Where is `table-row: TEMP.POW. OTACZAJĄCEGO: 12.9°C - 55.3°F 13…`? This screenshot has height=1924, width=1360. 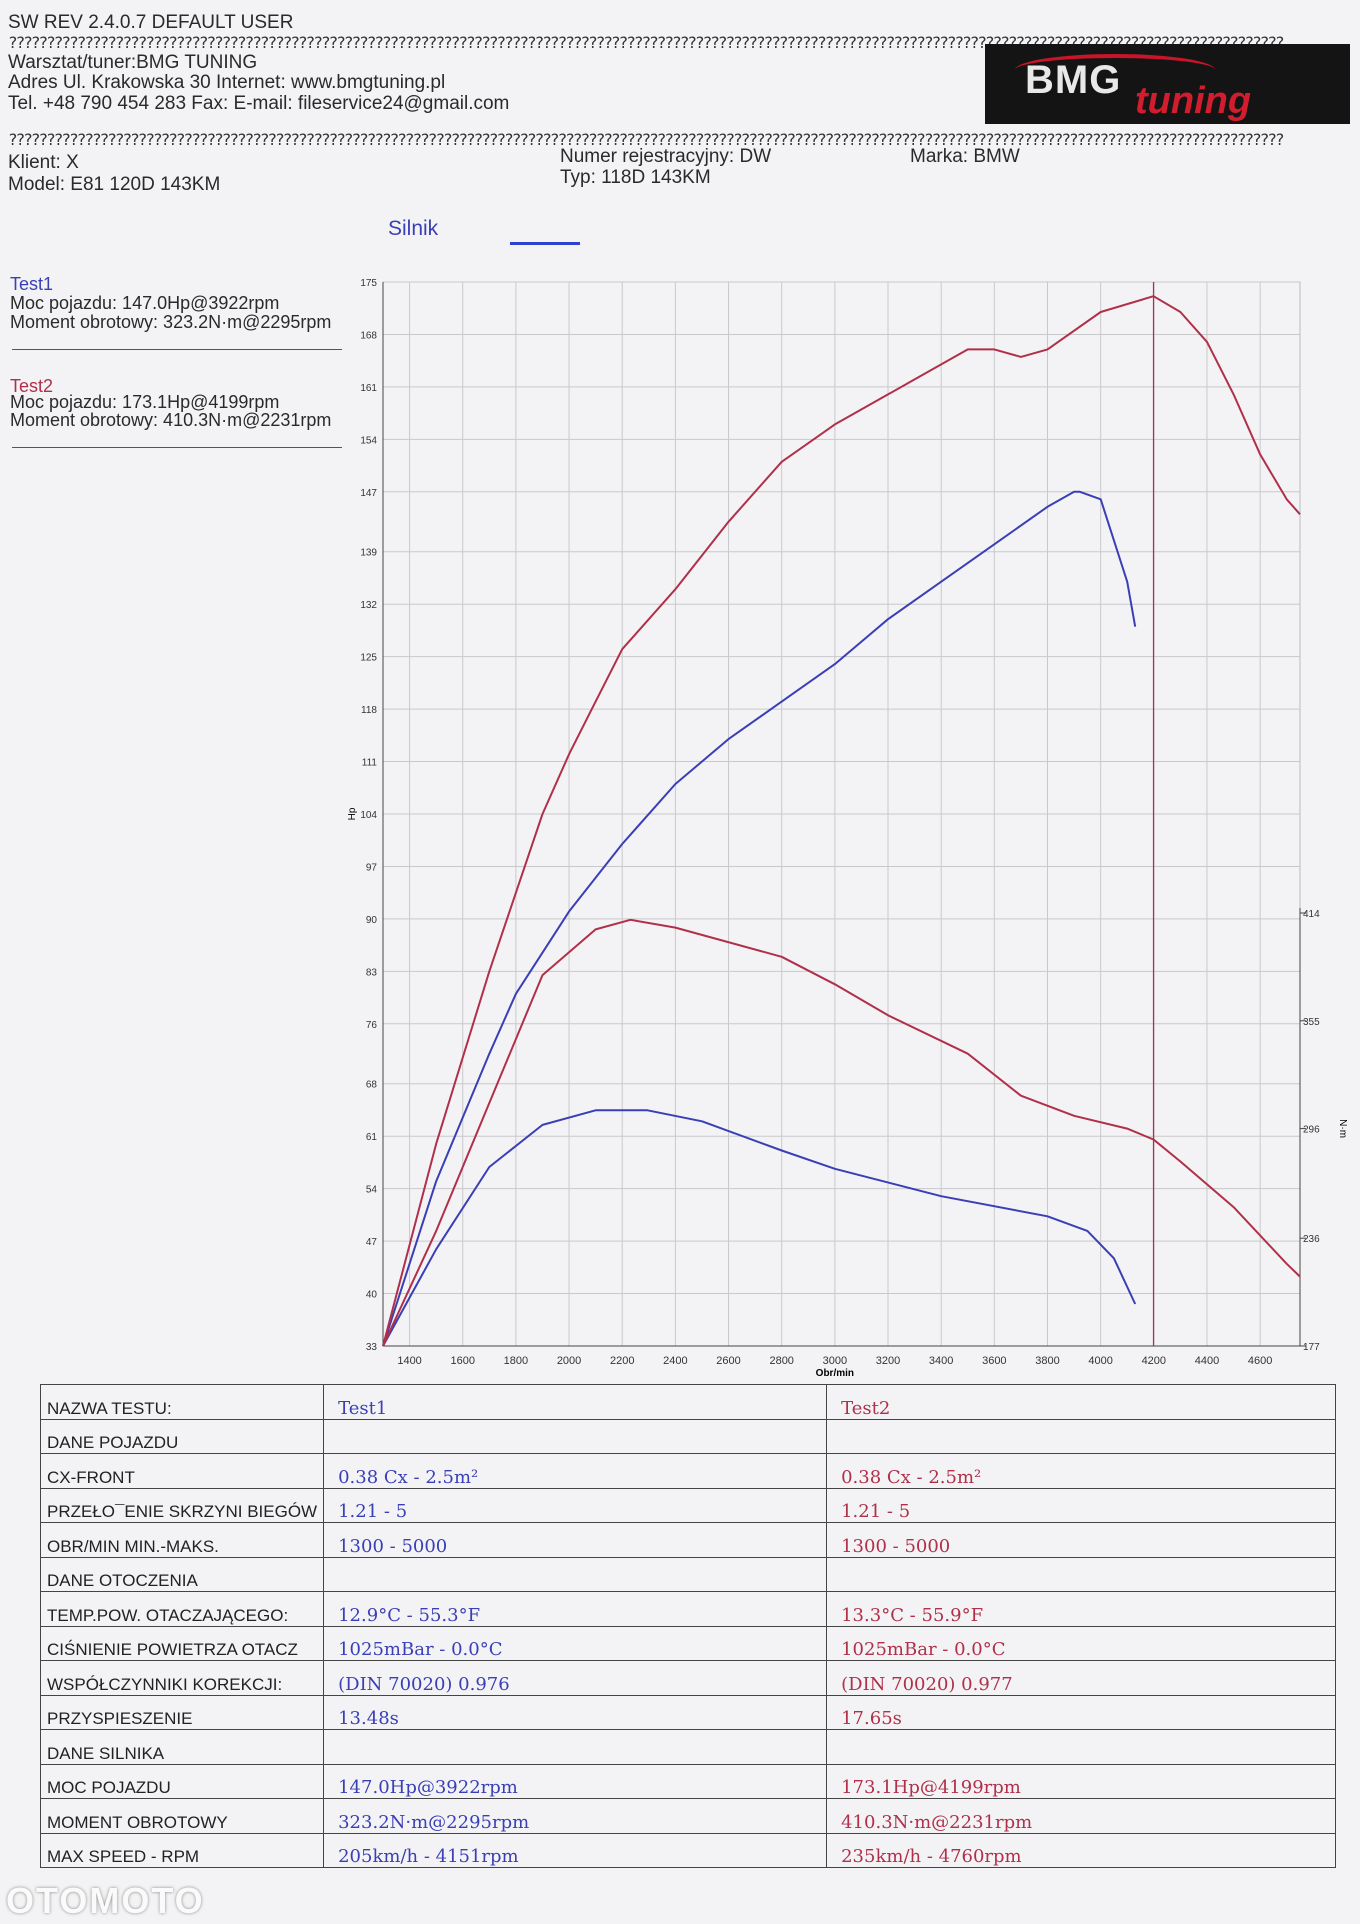 table-row: TEMP.POW. OTACZAJĄCEGO: 12.9°C - 55.3°F 13… is located at coordinates (687, 1609).